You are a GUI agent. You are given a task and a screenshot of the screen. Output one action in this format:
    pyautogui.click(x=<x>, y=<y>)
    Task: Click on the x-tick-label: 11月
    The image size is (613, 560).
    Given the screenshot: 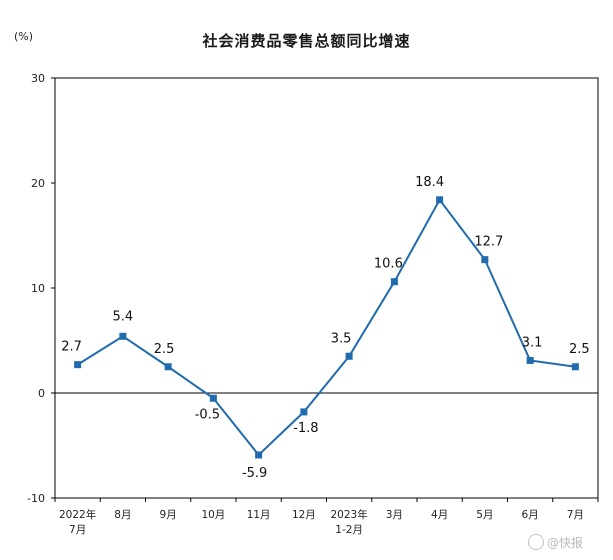 What is the action you would take?
    pyautogui.click(x=259, y=515)
    